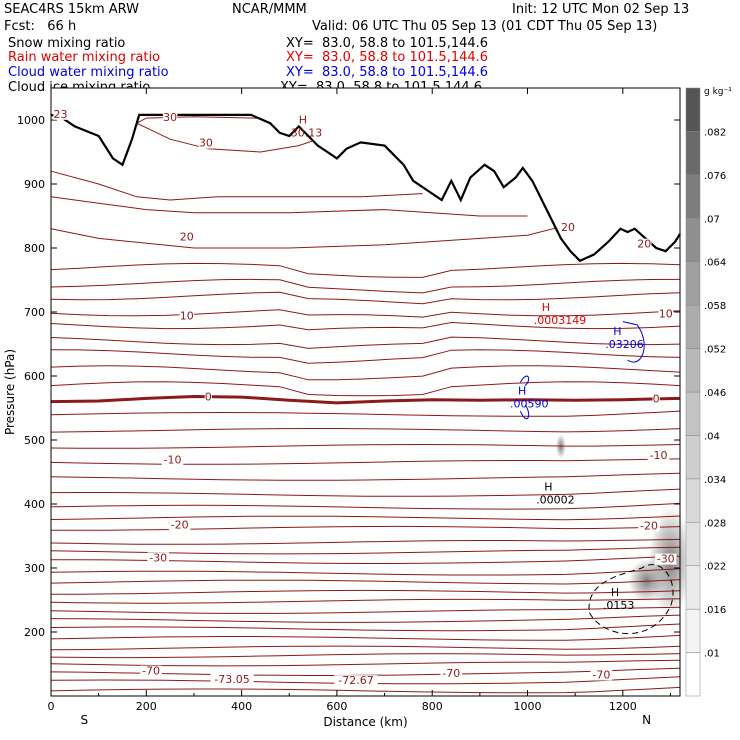 Image resolution: width=740 pixels, height=740 pixels. Describe the element at coordinates (34, 568) in the screenshot. I see `y-tick-label: 300` at that location.